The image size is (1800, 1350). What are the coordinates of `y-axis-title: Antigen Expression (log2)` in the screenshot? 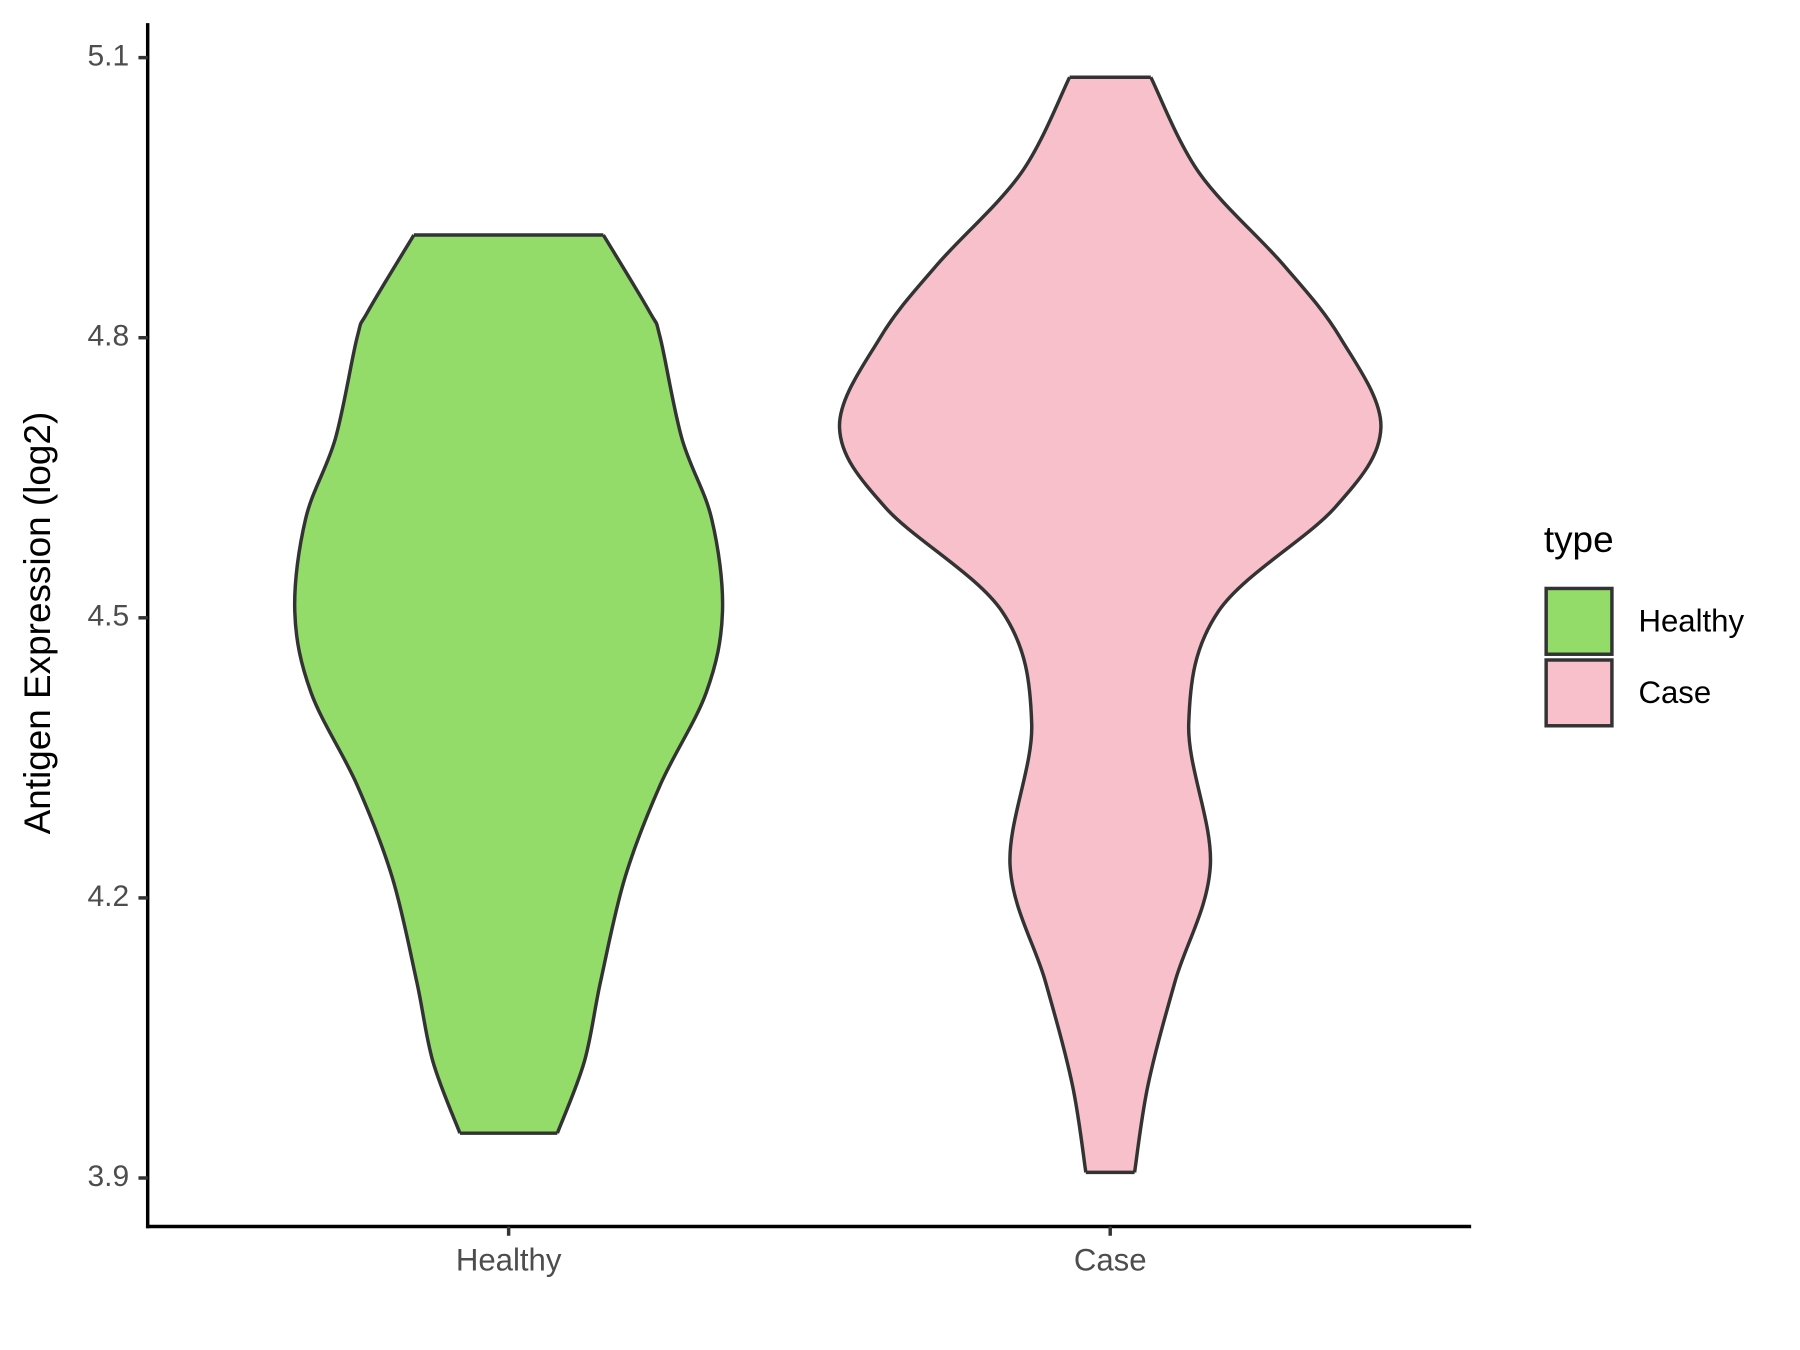 It's located at (37, 623).